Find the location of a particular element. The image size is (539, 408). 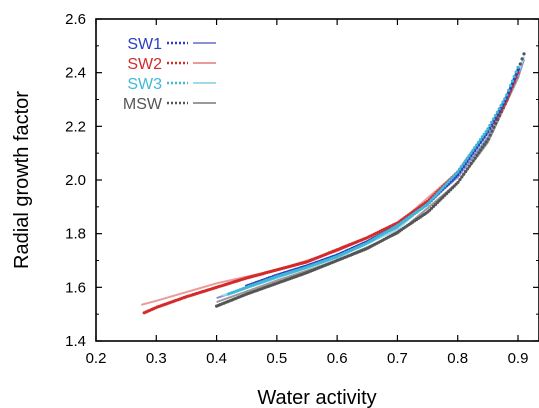

y-tick-label: 2.0 is located at coordinates (75, 180).